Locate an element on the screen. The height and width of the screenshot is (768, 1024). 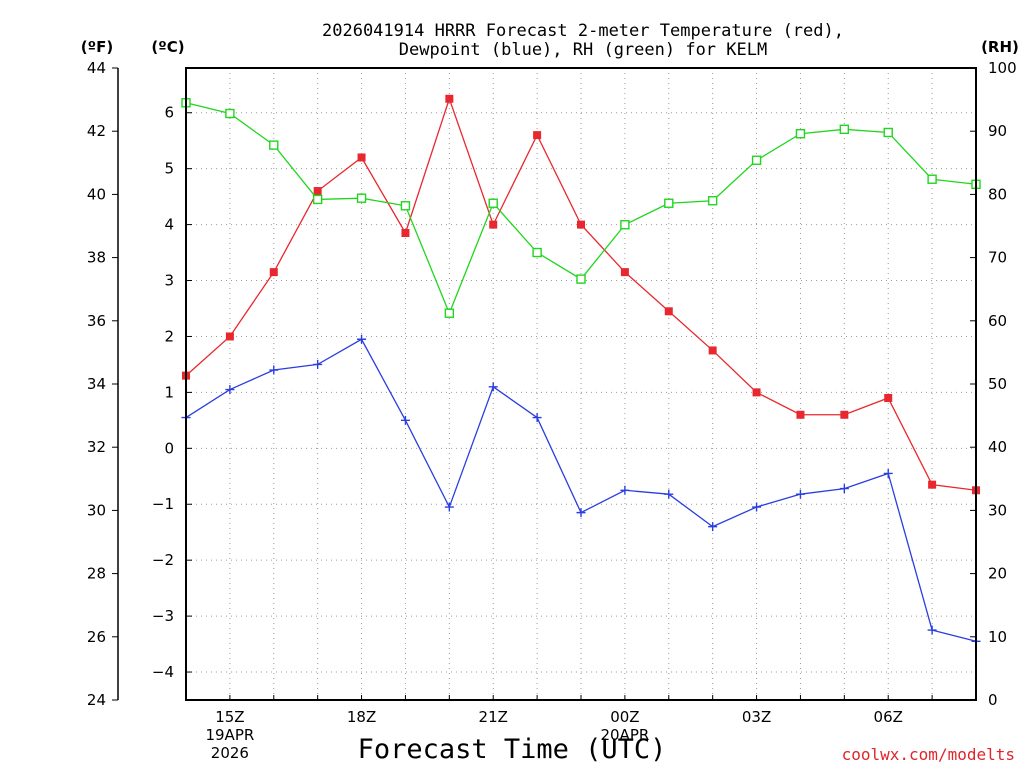
celsius-tick-label: 2 is located at coordinates (169, 336).